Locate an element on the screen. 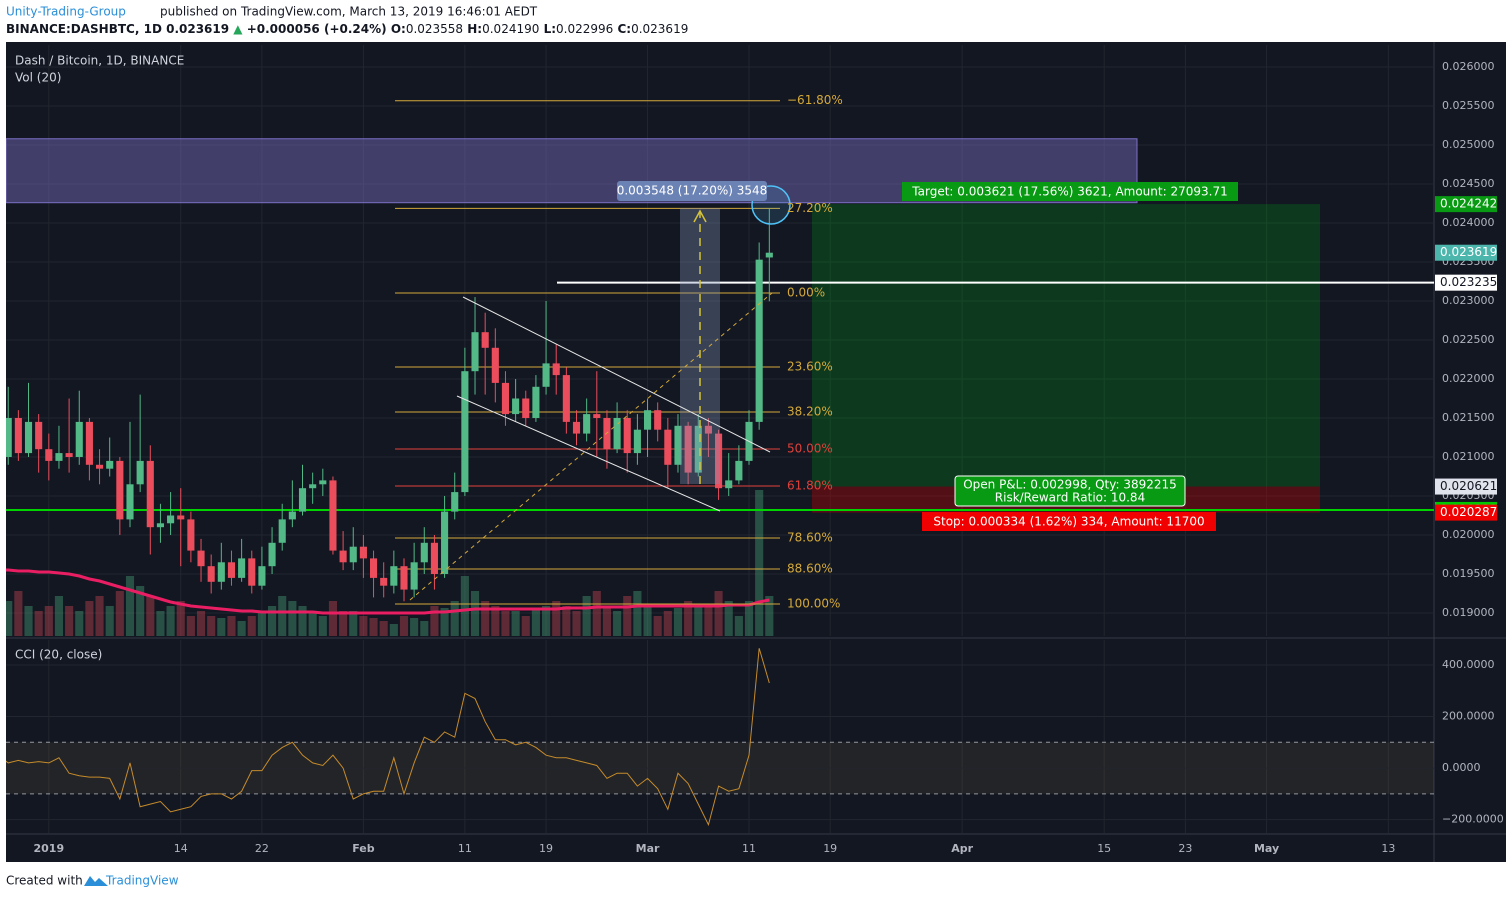 The width and height of the screenshot is (1512, 902). x-tick-label: 19 is located at coordinates (830, 848).